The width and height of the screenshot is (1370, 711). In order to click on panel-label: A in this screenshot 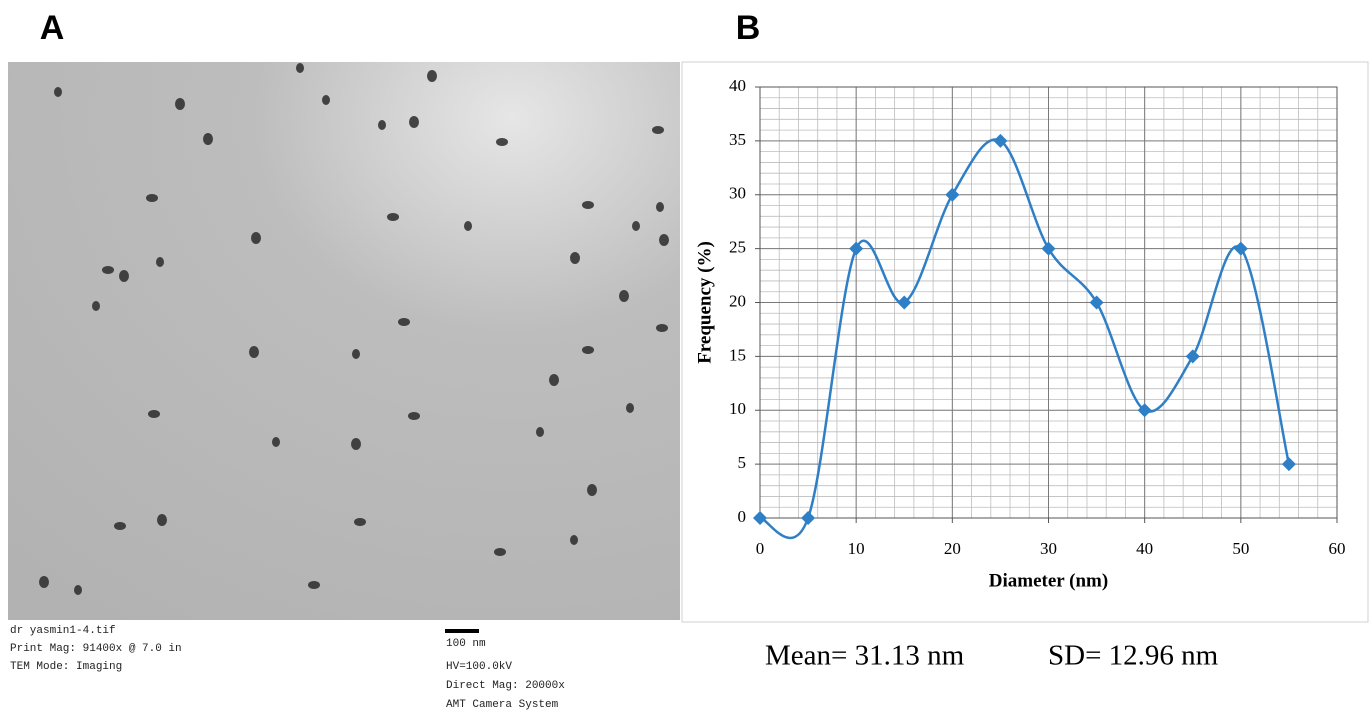, I will do `click(52, 28)`.